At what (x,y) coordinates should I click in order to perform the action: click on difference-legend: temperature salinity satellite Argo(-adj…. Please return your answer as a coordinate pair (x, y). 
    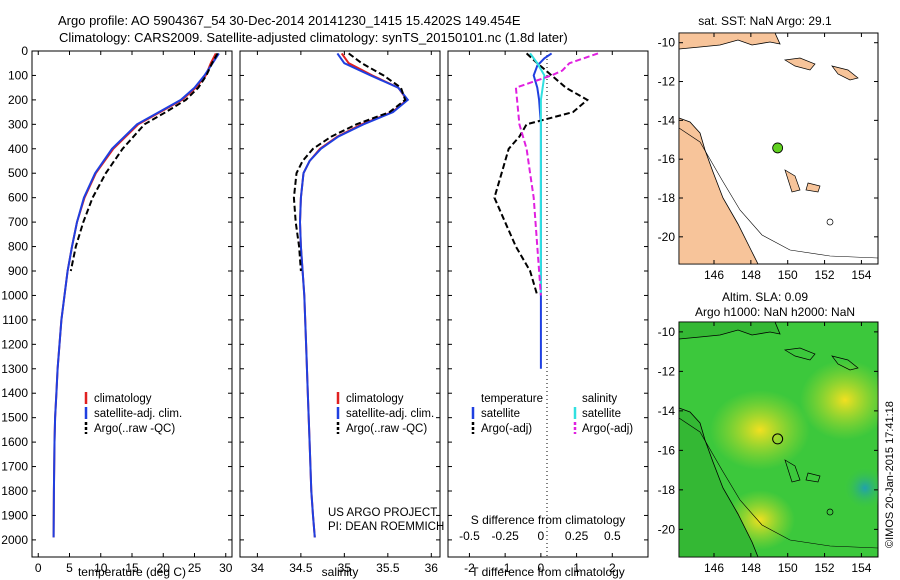
    Looking at the image, I should click on (552, 414).